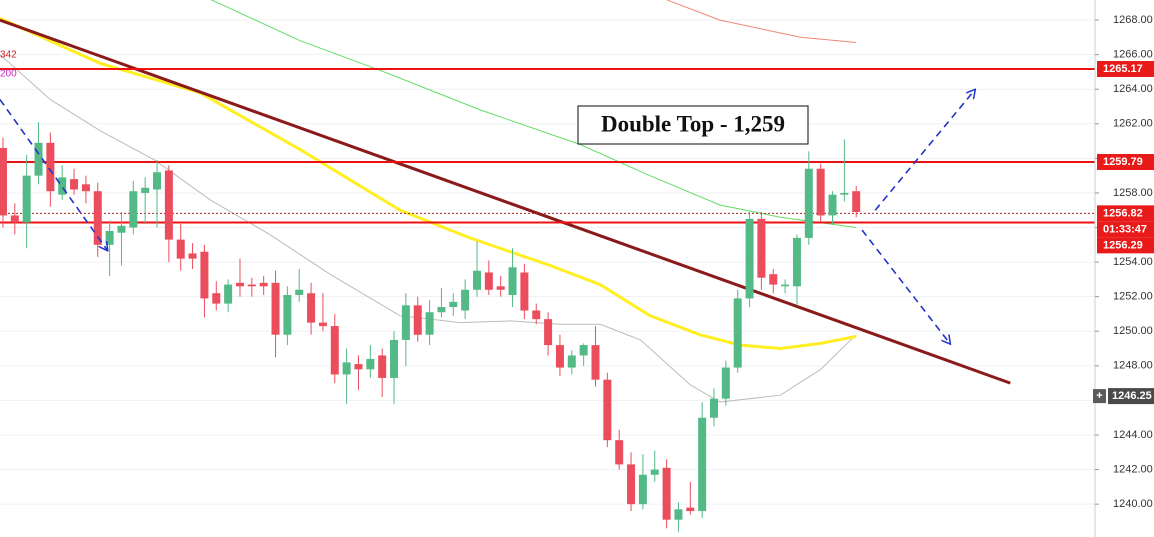  Describe the element at coordinates (1133, 124) in the screenshot. I see `y-tick-label: 1262.00` at that location.